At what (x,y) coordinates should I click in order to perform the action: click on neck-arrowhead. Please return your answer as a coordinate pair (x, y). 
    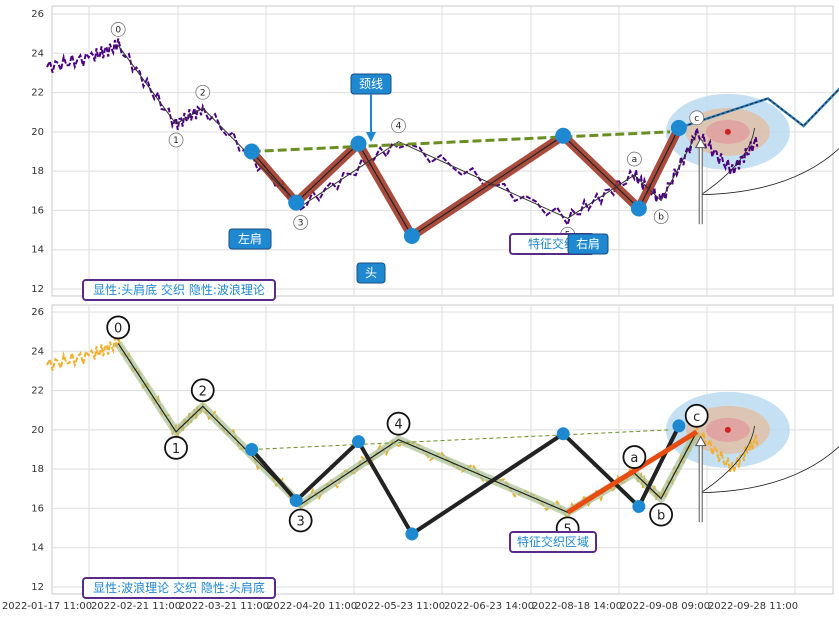
    Looking at the image, I should click on (371, 137).